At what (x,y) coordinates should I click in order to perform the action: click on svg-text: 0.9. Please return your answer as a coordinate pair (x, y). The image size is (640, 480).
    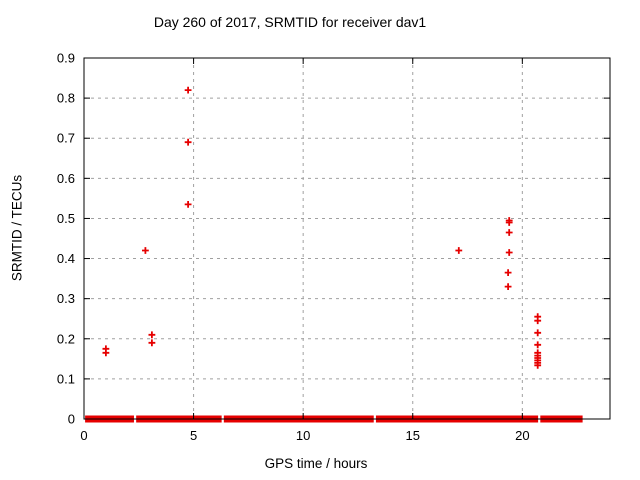
    Looking at the image, I should click on (66, 58).